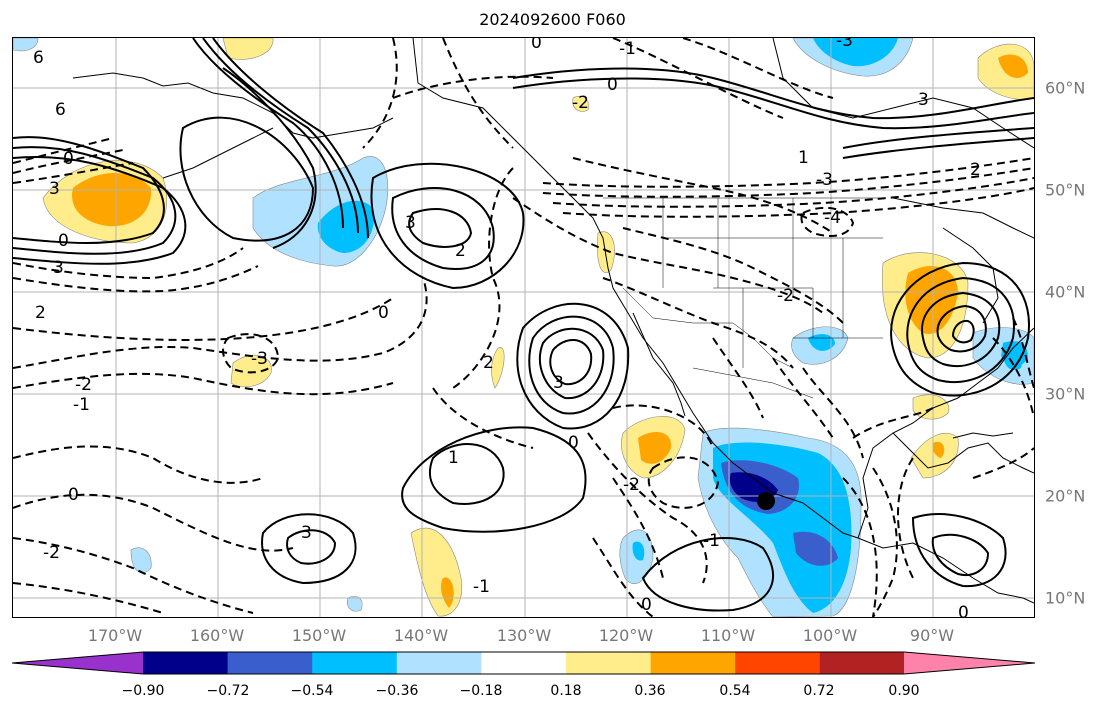 This screenshot has height=712, width=1105. I want to click on colorbar-tick-label: −0.36, so click(397, 691).